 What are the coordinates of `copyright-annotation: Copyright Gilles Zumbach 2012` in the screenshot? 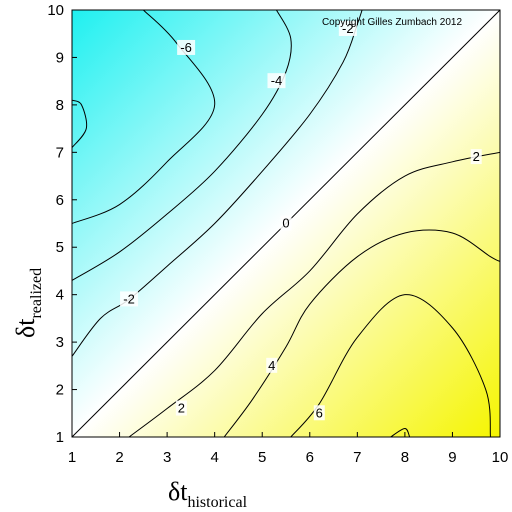 It's located at (392, 22).